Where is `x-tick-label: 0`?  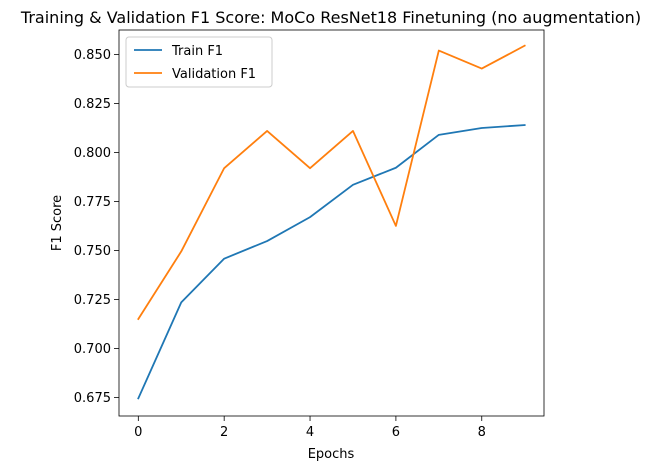 x-tick-label: 0 is located at coordinates (138, 432).